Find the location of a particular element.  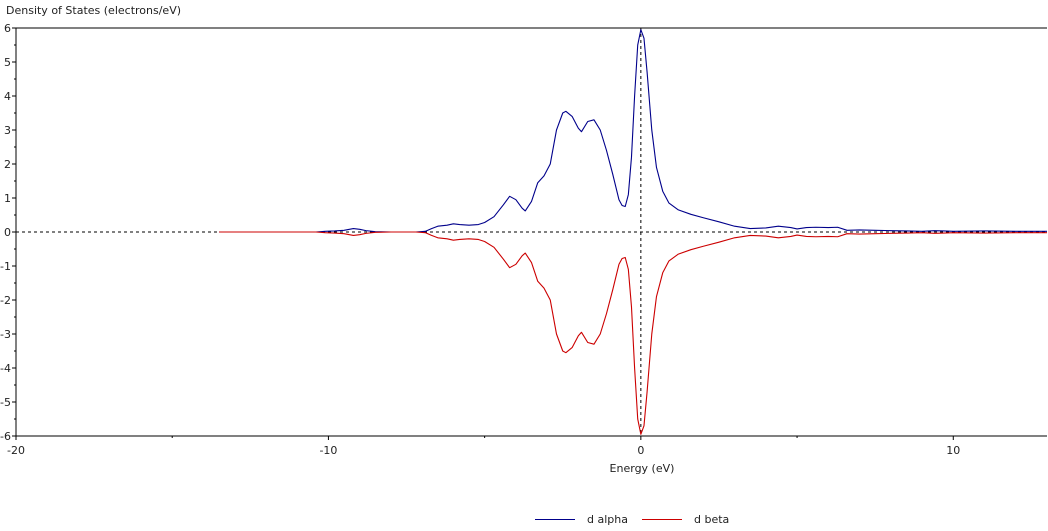

legend-swatch-d-beta is located at coordinates (661, 519).